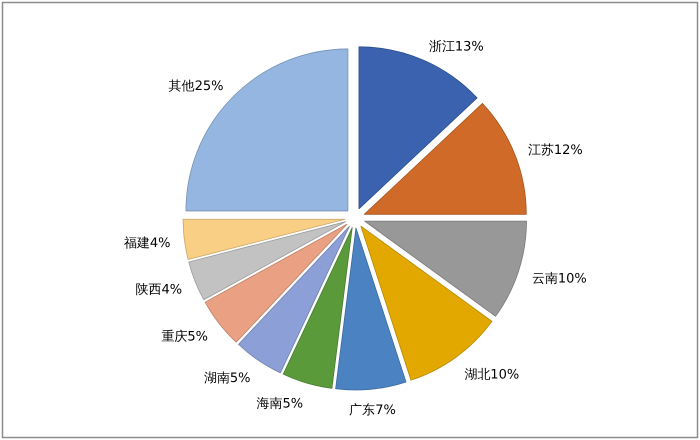 This screenshot has width=700, height=440. I want to click on slice-label: 广东7%, so click(372, 410).